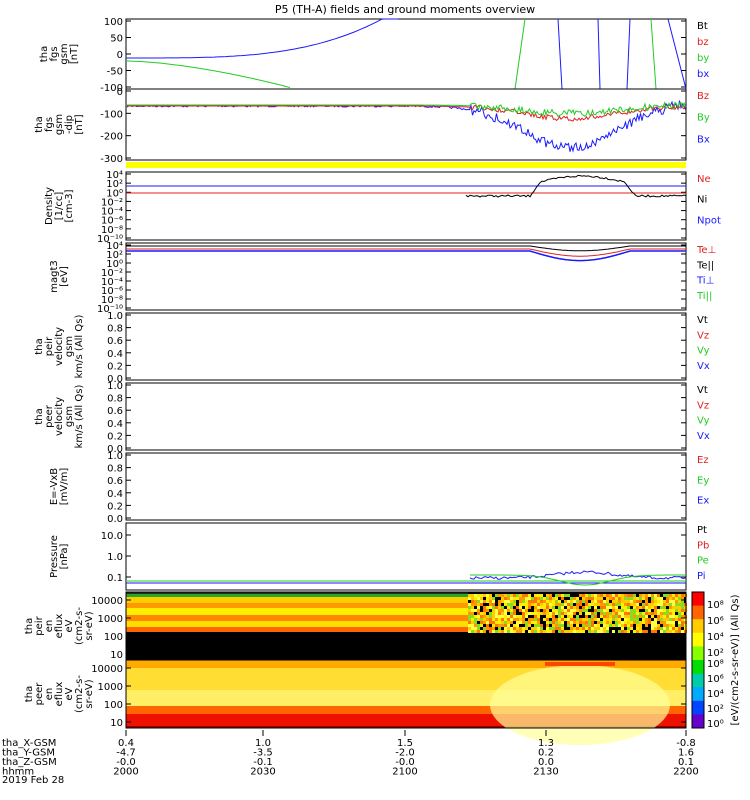  What do you see at coordinates (111, 114) in the screenshot?
I see `y-tick-label: -100` at bounding box center [111, 114].